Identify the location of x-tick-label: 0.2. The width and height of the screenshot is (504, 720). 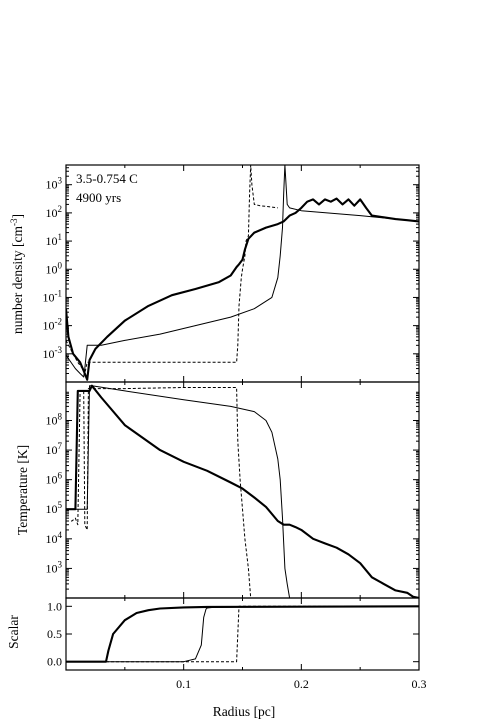
(301, 684).